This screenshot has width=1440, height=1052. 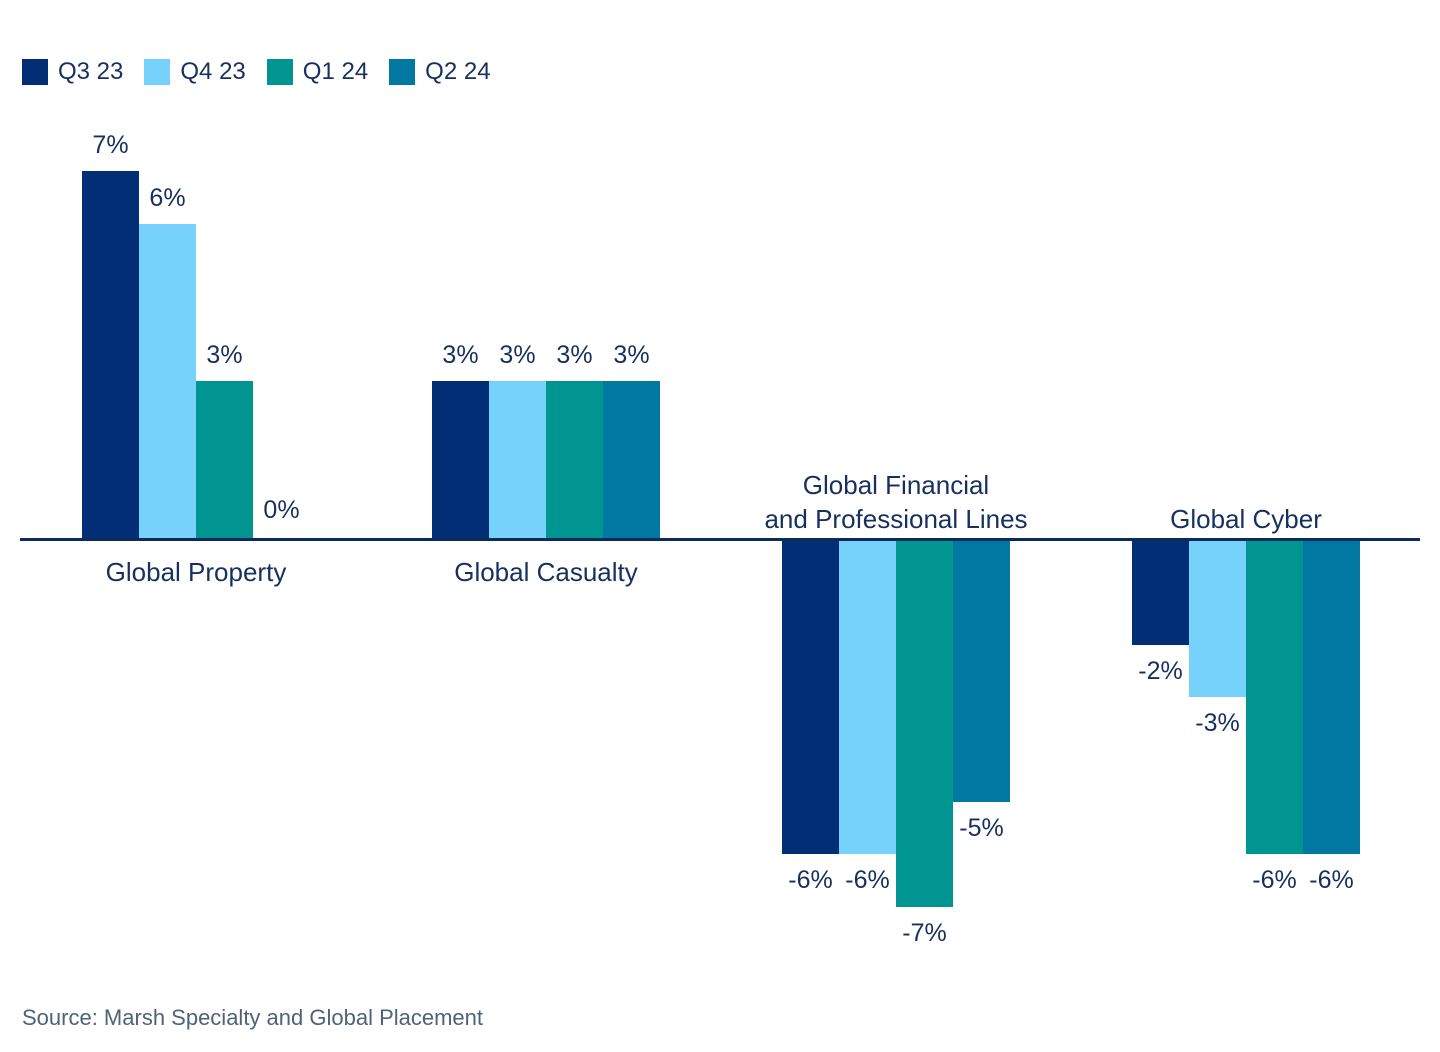 What do you see at coordinates (335, 71) in the screenshot?
I see `legend-label: Q1 24` at bounding box center [335, 71].